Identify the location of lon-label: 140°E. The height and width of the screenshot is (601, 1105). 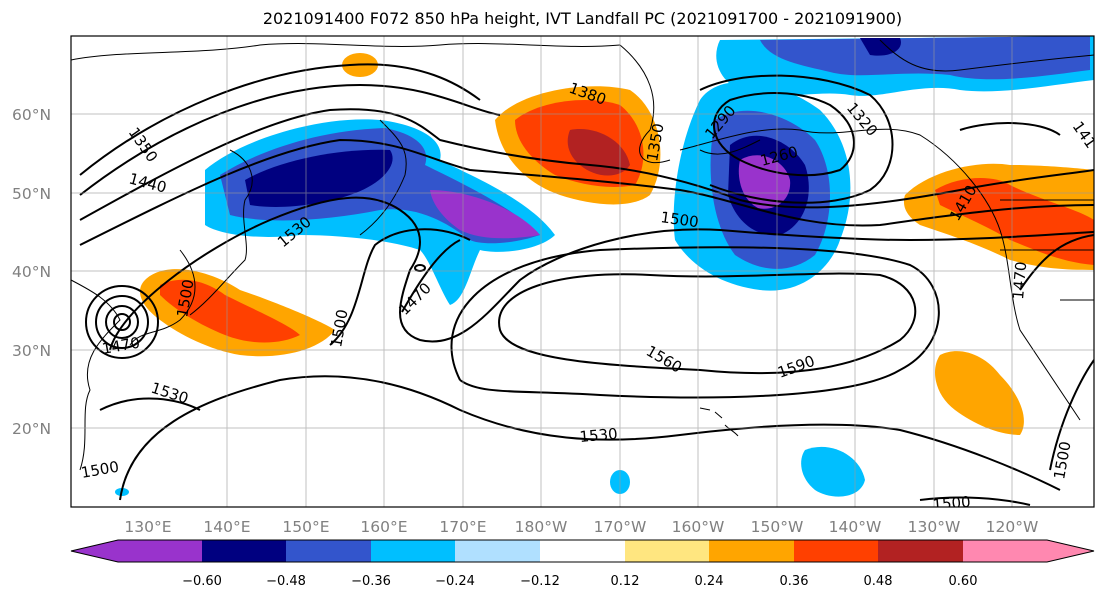
(226, 527).